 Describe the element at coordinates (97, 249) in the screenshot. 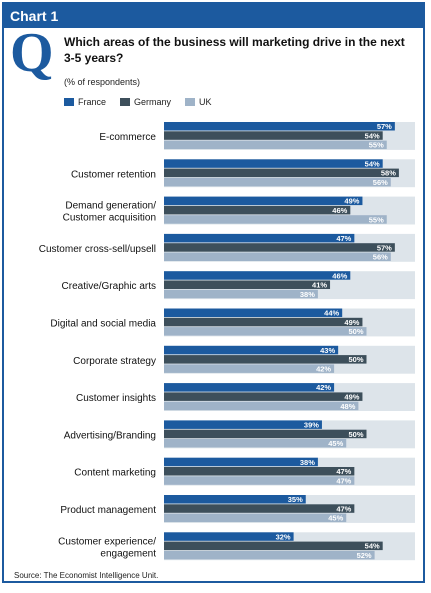

I see `category-label: Customer cross-sell/upsell` at that location.